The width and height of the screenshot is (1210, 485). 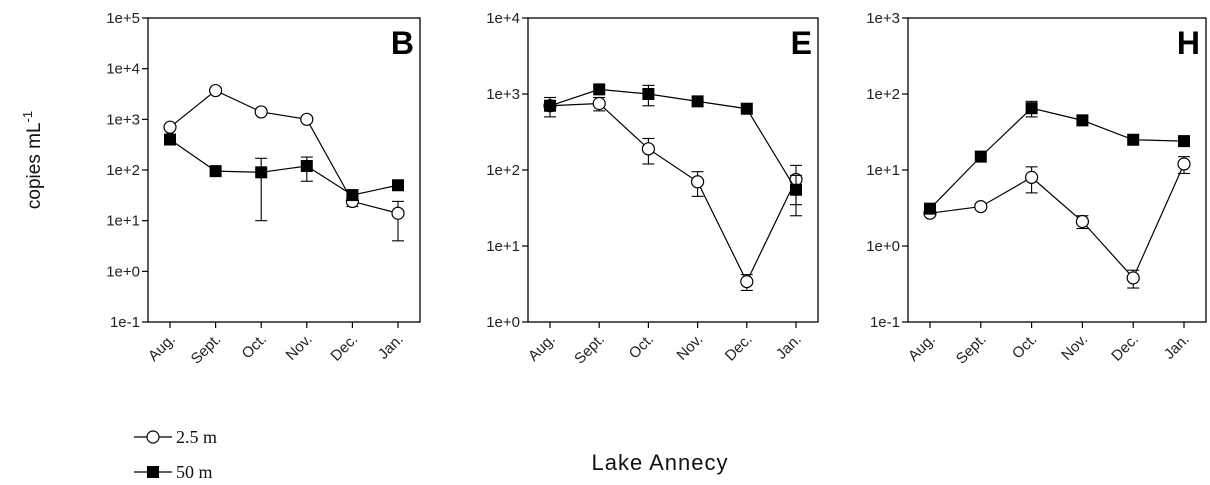 I want to click on legend-label: 2.5 m, so click(x=196, y=437).